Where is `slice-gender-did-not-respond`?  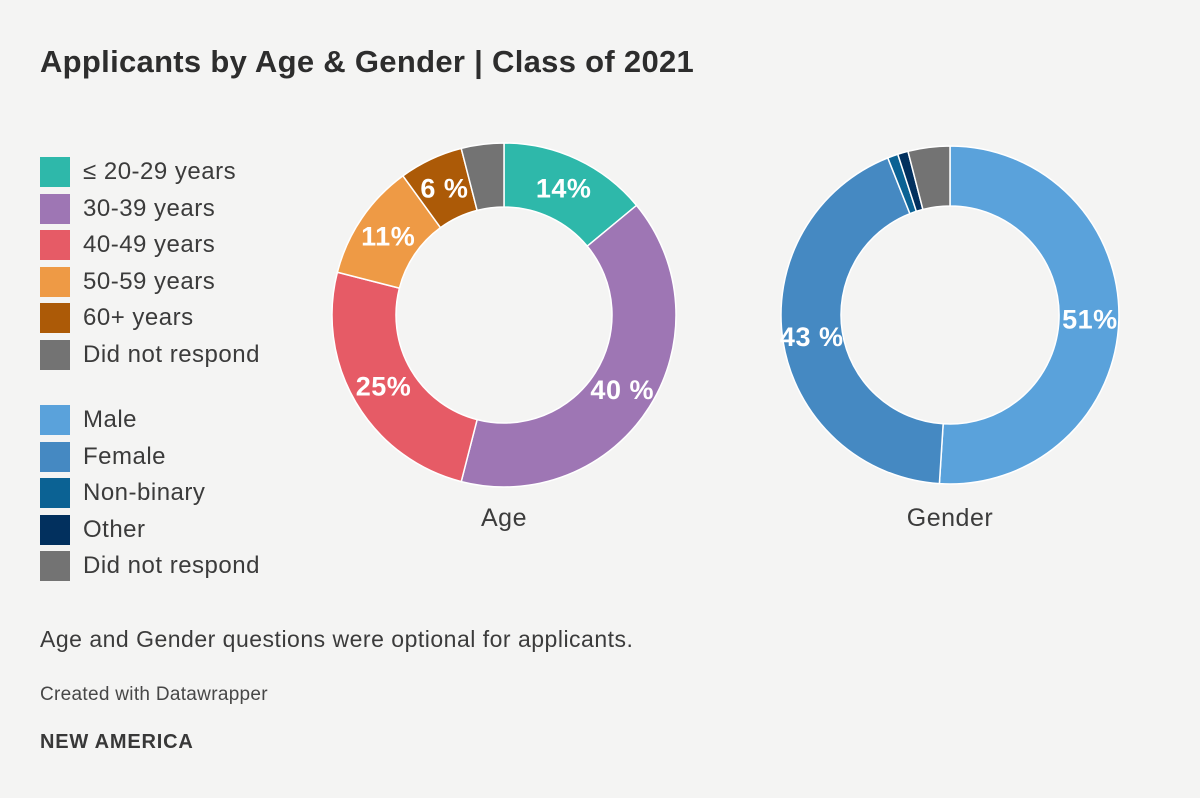
slice-gender-did-not-respond is located at coordinates (929, 178).